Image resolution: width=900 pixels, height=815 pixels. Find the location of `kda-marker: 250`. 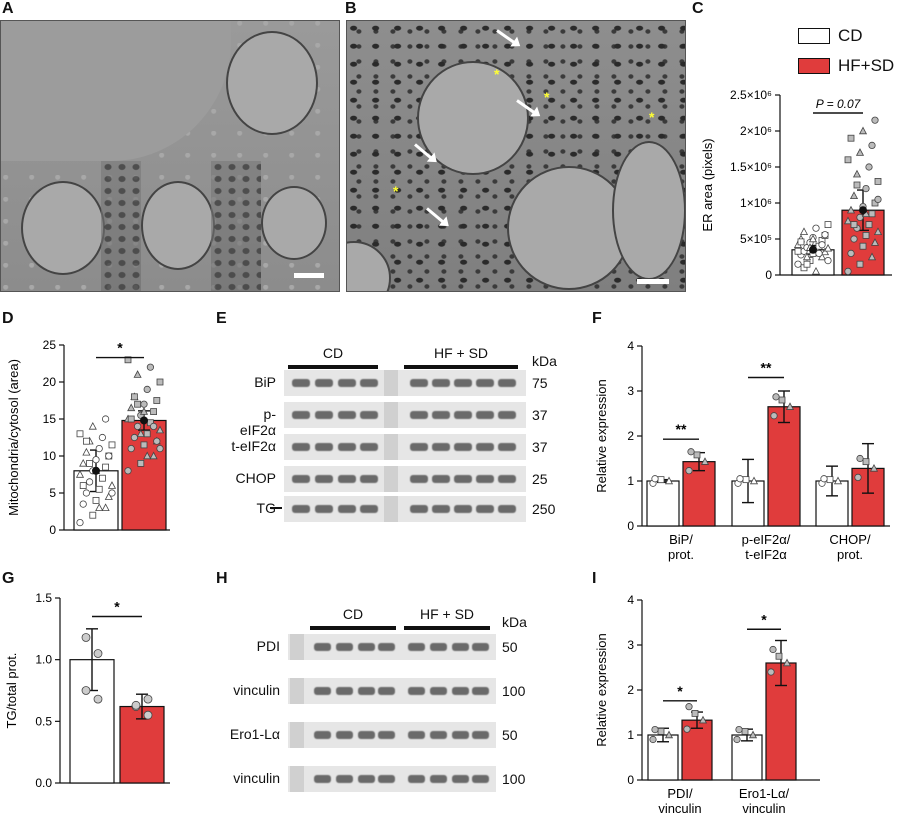

kda-marker: 250 is located at coordinates (544, 509).